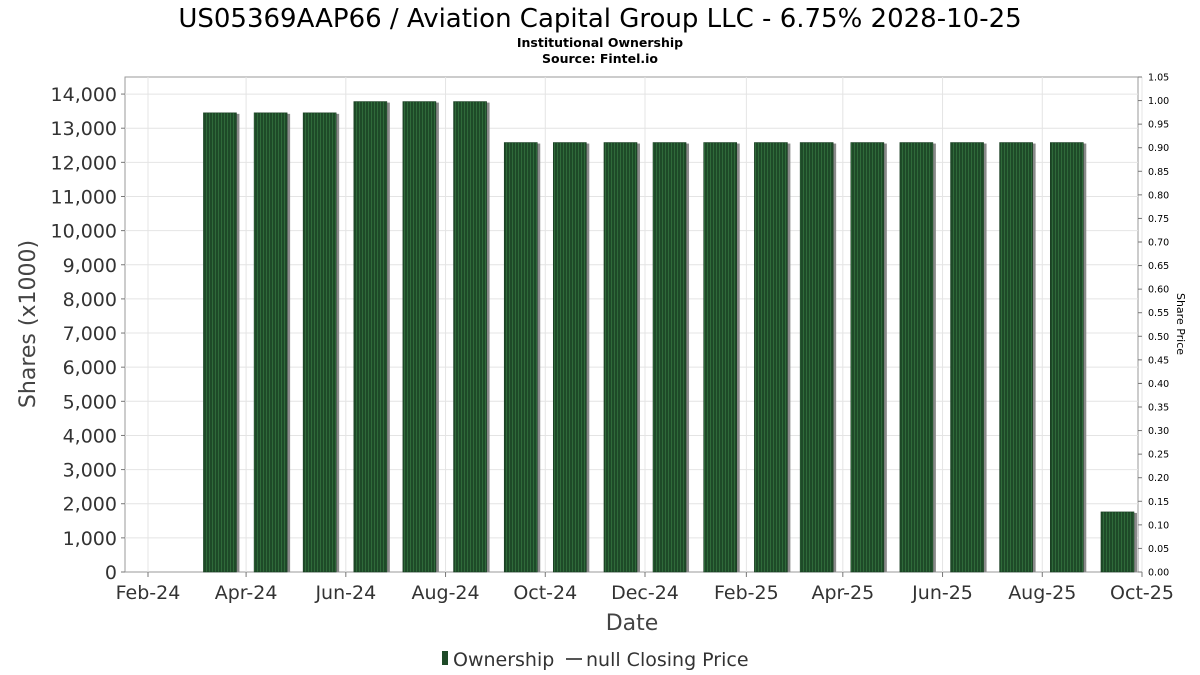  I want to click on y-tick-label: 5,000, so click(90, 402).